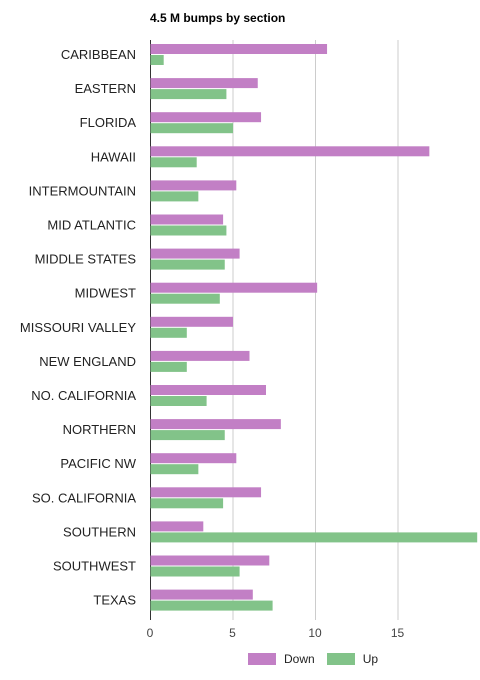 The image size is (480, 680). Describe the element at coordinates (299, 659) in the screenshot. I see `legend-label-down: Down` at that location.